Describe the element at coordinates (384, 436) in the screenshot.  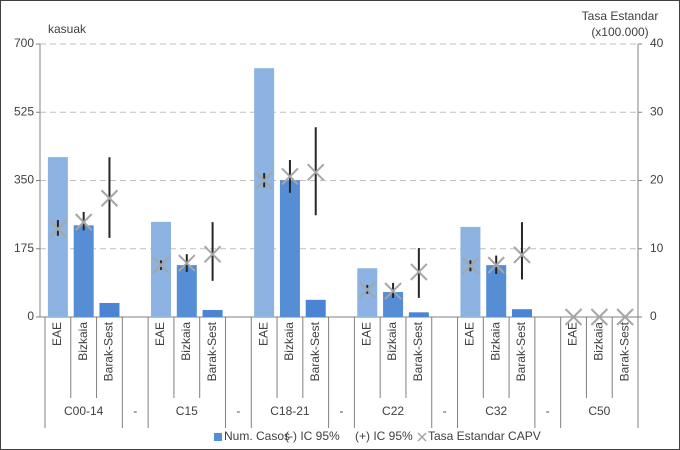
I see `legend-label: (+) IC 95%` at that location.